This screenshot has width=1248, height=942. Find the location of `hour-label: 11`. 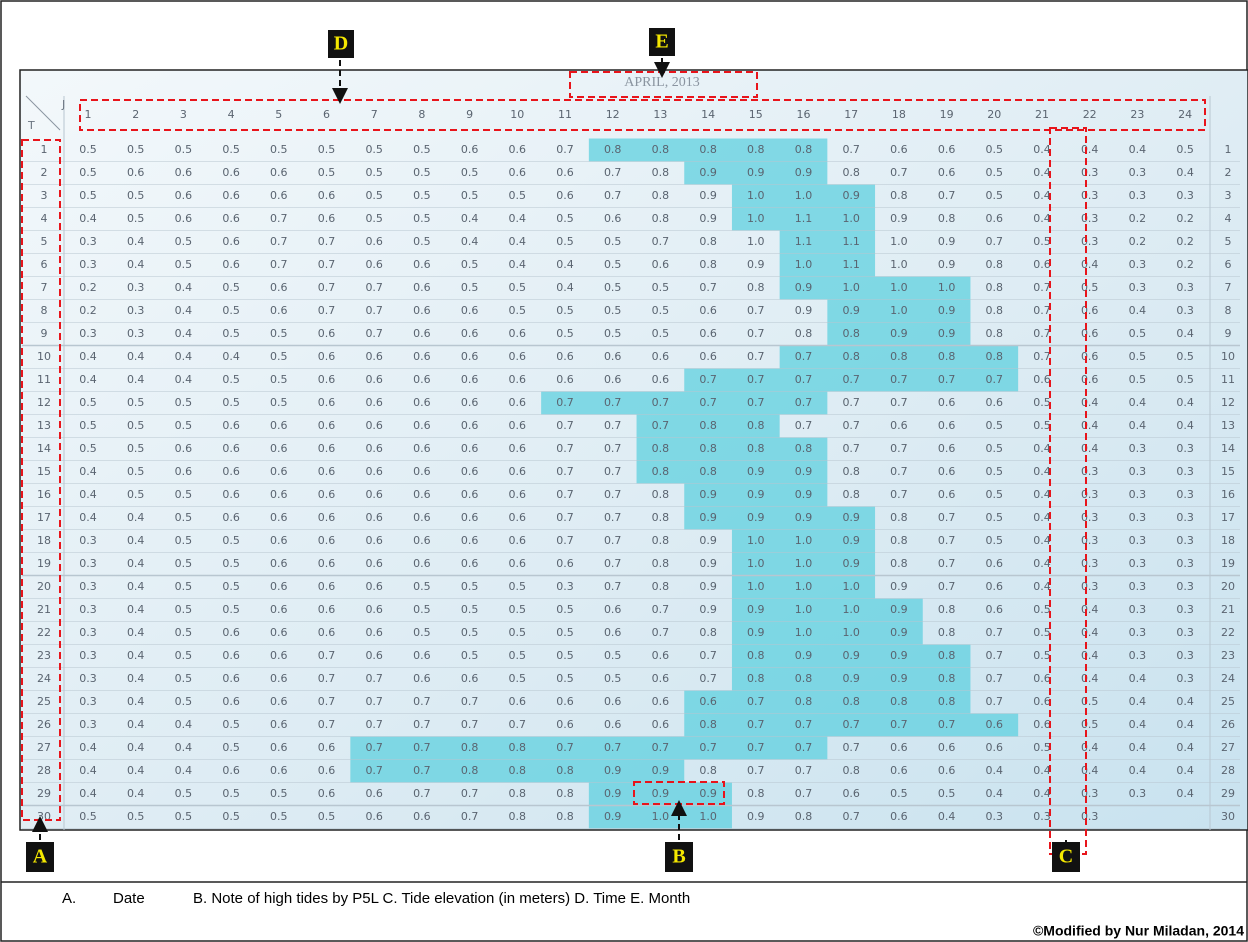

hour-label: 11 is located at coordinates (565, 114).